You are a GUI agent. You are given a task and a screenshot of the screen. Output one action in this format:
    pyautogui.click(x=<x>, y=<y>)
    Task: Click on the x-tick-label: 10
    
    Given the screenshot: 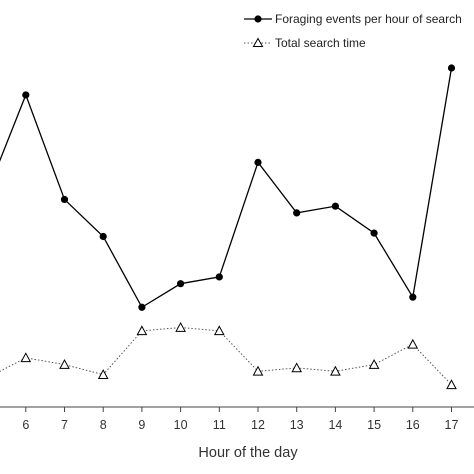 What is the action you would take?
    pyautogui.click(x=181, y=425)
    